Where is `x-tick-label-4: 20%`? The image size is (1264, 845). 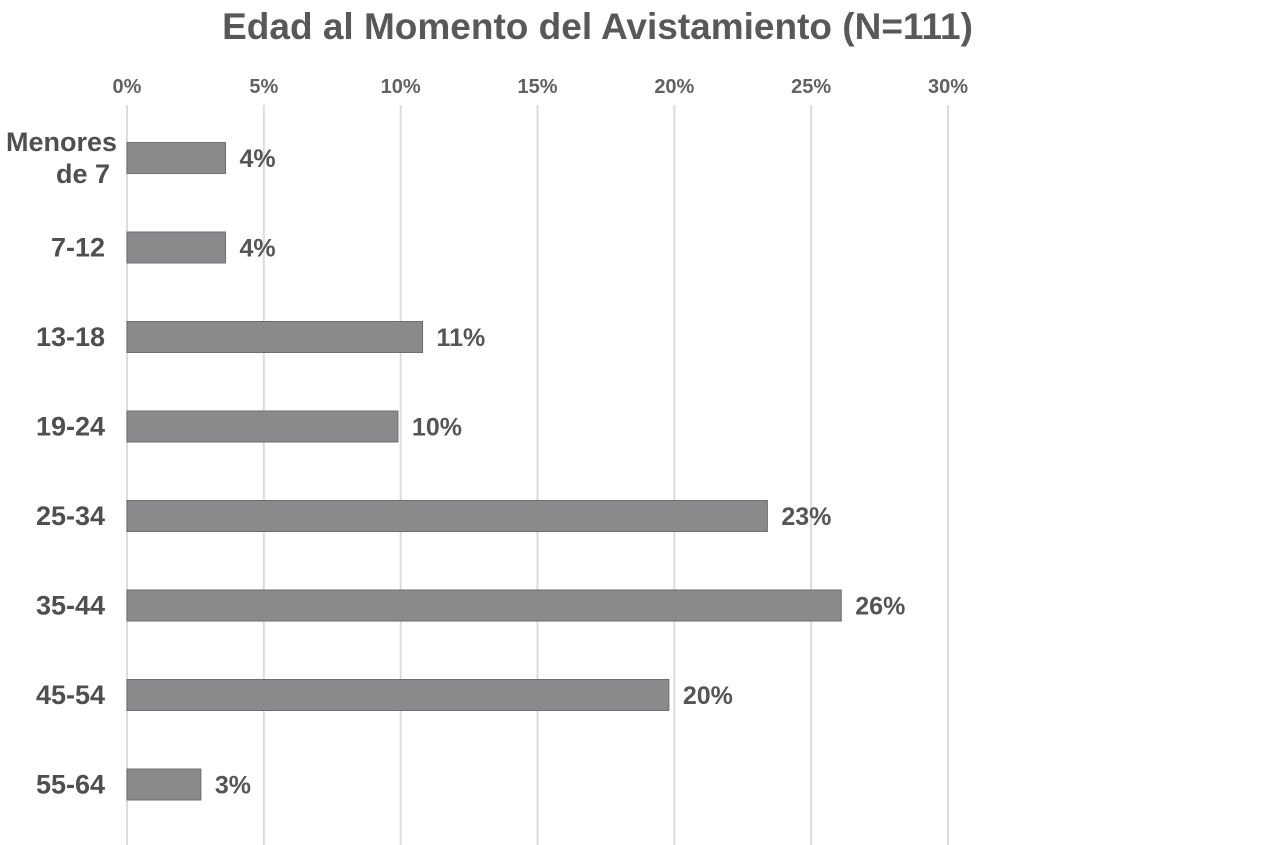 x-tick-label-4: 20% is located at coordinates (674, 87).